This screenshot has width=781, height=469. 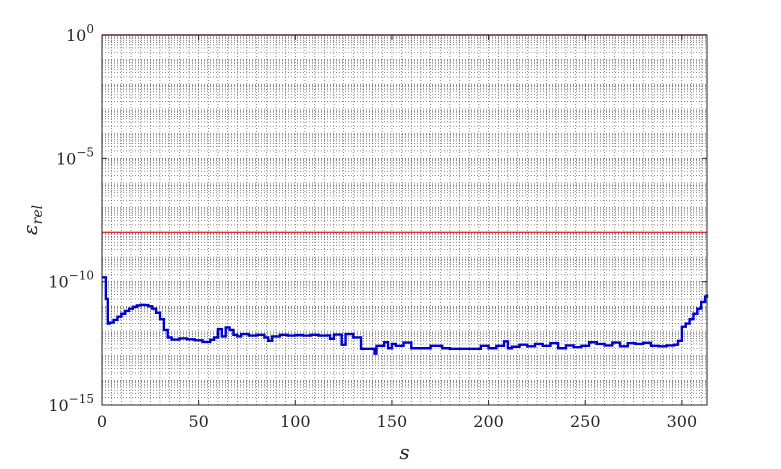 I want to click on y-tick-label: 10⁰, so click(x=80, y=33).